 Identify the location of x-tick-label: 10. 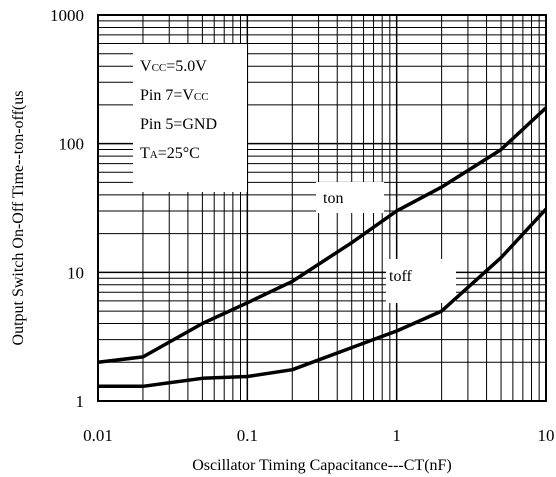
(546, 435).